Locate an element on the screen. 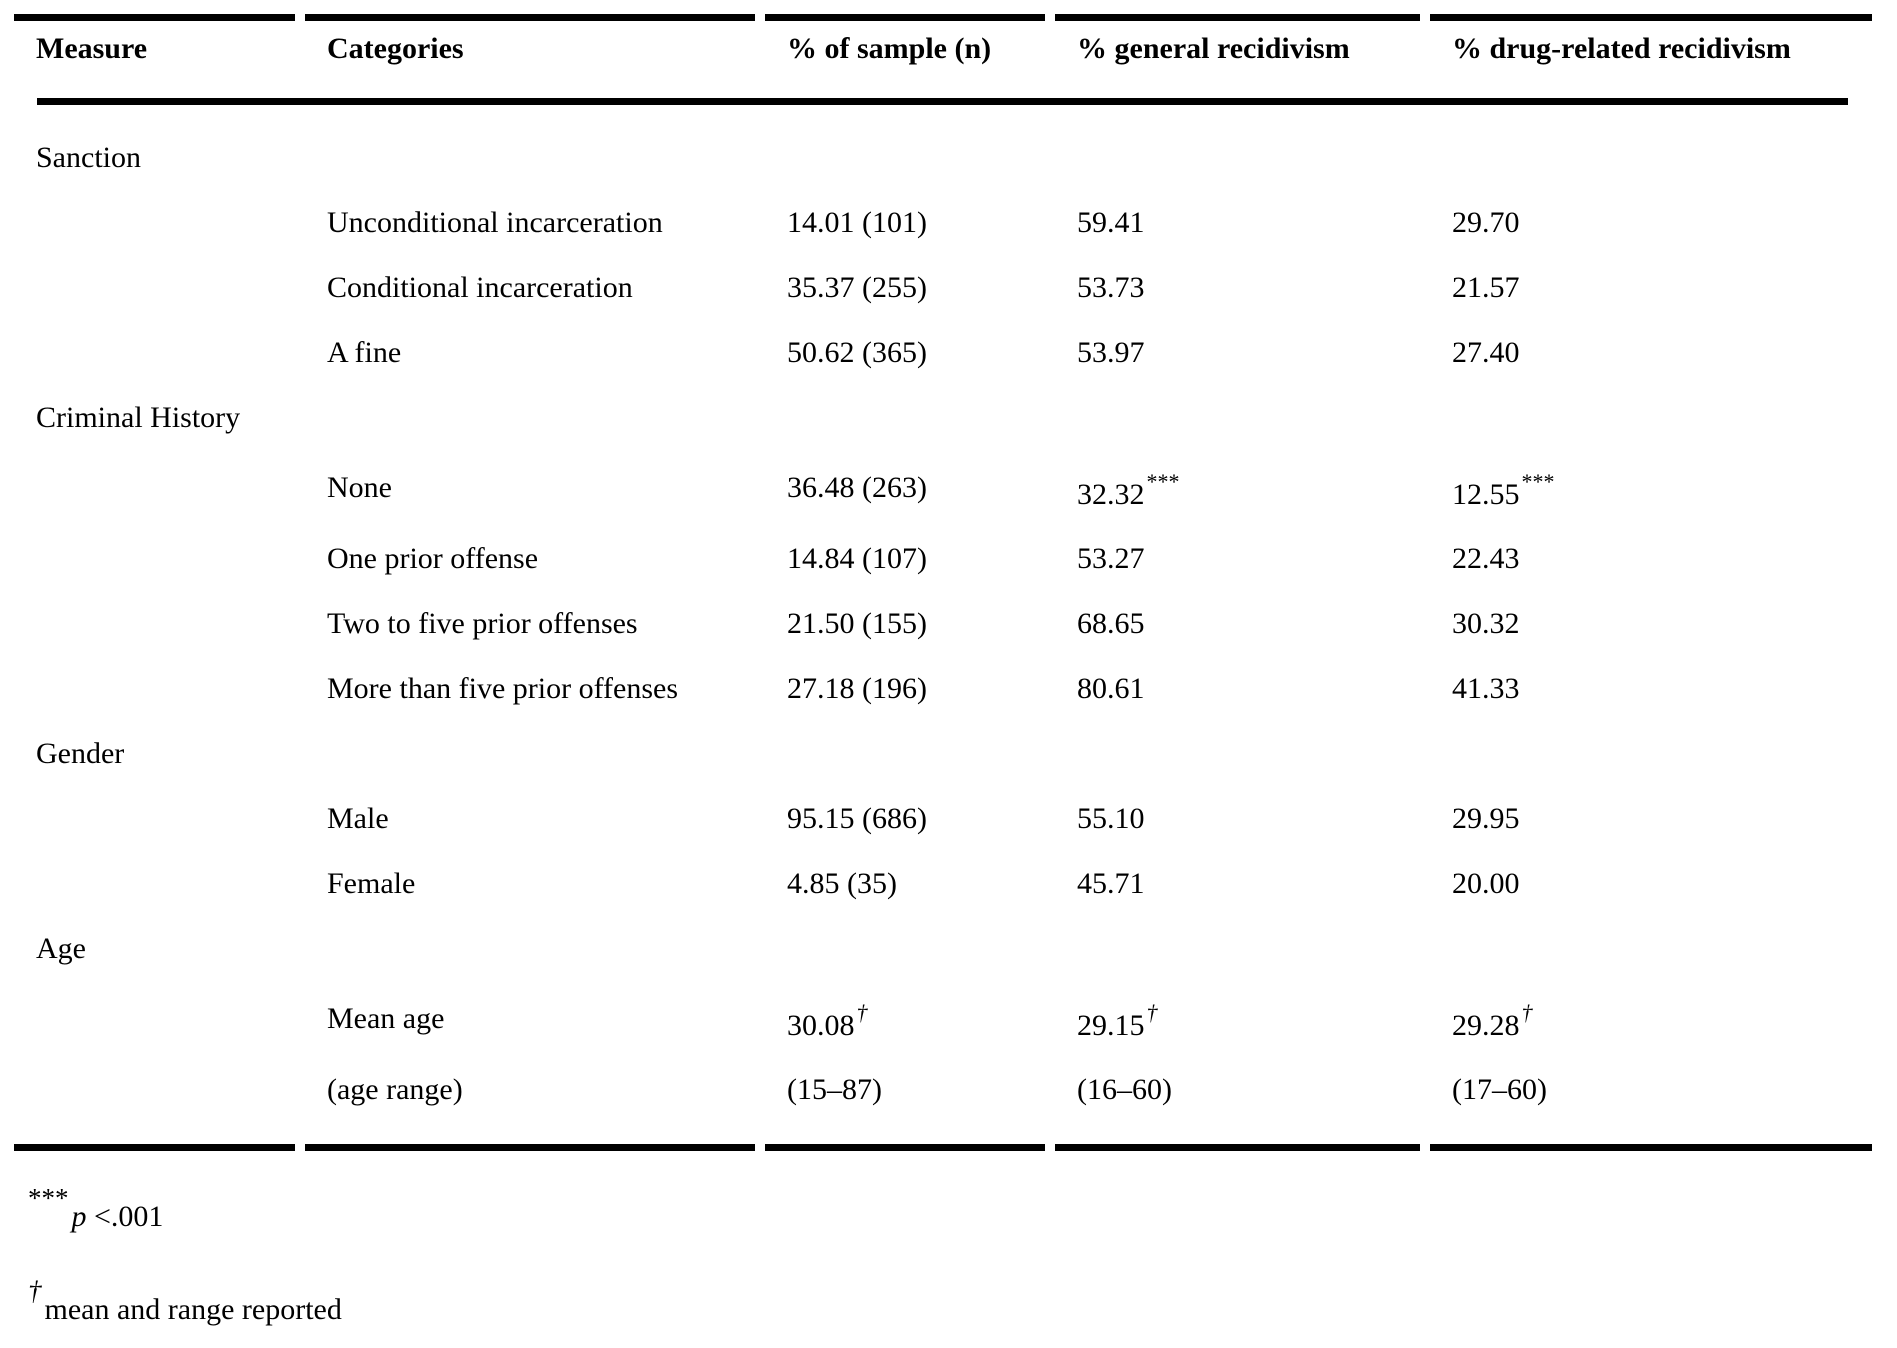 The width and height of the screenshot is (1897, 1348). cell-value: 41.33 is located at coordinates (1486, 688).